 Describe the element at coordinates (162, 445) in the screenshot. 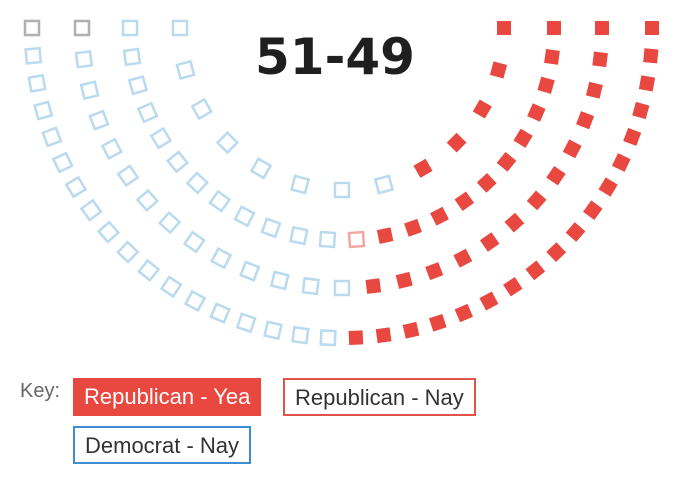

I see `legend-democrat-nay: Democrat - Nay` at that location.